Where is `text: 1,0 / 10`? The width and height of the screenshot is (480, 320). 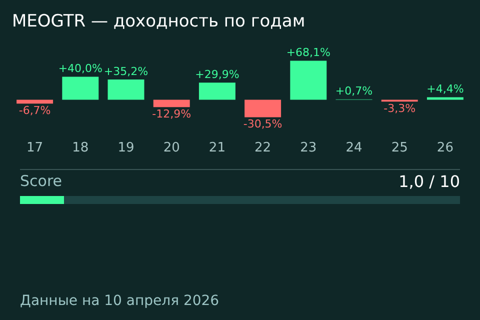
text: 1,0 / 10 is located at coordinates (429, 181).